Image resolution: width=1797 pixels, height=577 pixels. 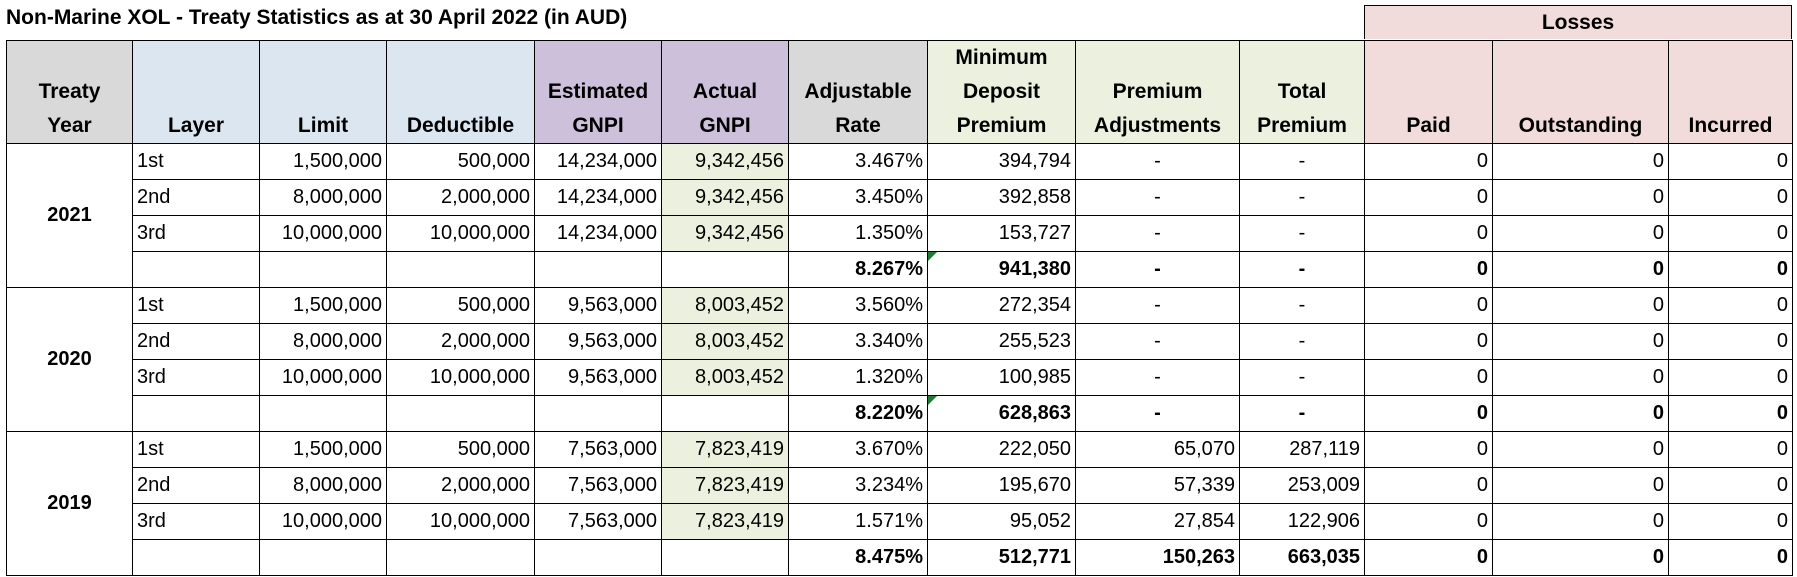 What do you see at coordinates (1001, 485) in the screenshot?
I see `min-deposit-premium-cell: 195,670` at bounding box center [1001, 485].